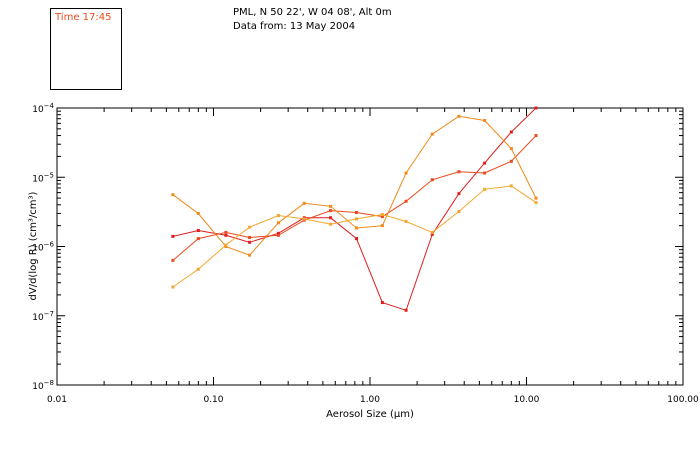 This screenshot has width=700, height=450. Describe the element at coordinates (370, 400) in the screenshot. I see `x-tick-label: 1.00` at that location.